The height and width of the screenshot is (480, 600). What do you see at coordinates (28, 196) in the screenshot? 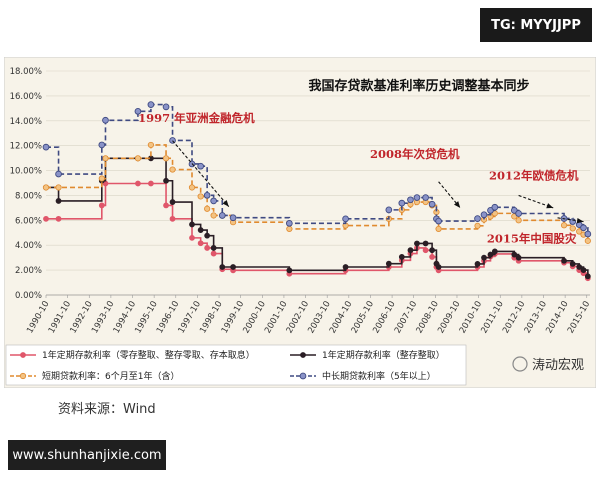
I see `y-tick-label: 8.00%` at bounding box center [28, 196].